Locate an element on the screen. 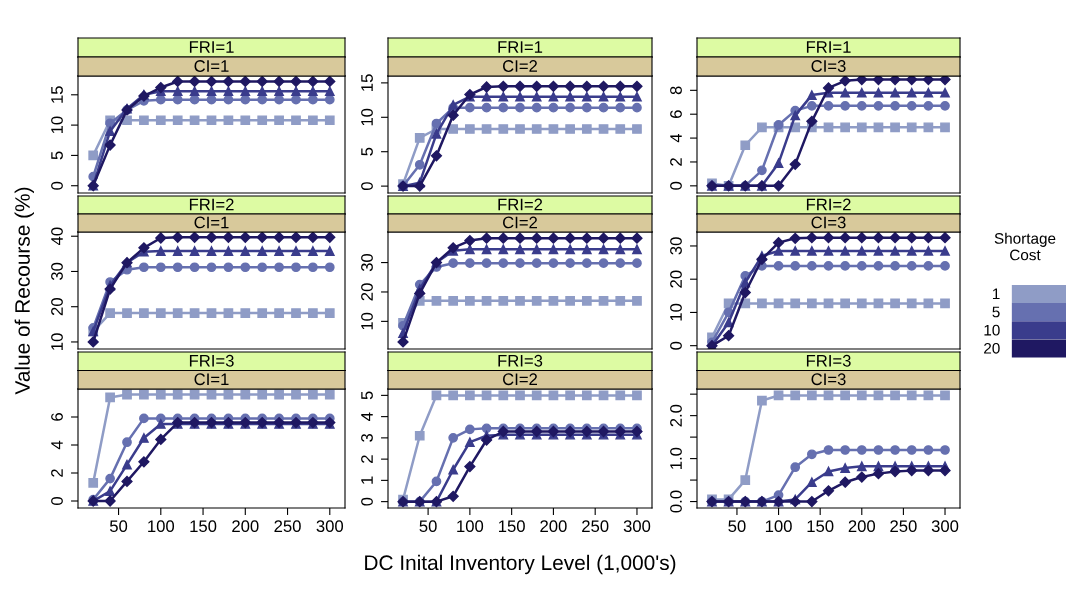 The image size is (1066, 606). x-axis-title: DC Inital Inventory Level (1,000's) is located at coordinates (520, 564).